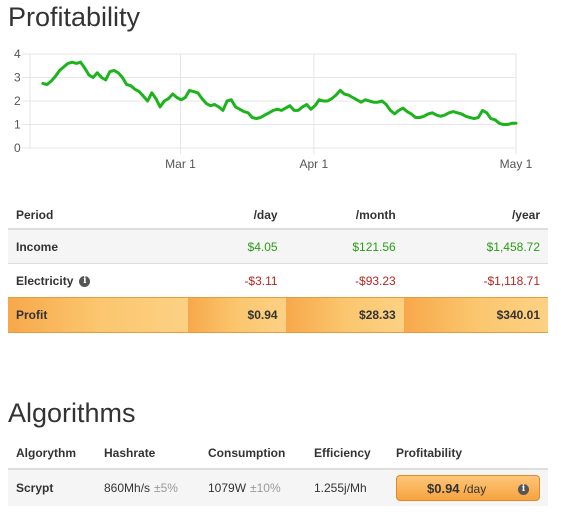  What do you see at coordinates (468, 454) in the screenshot?
I see `profitability-header: Profitability` at bounding box center [468, 454].